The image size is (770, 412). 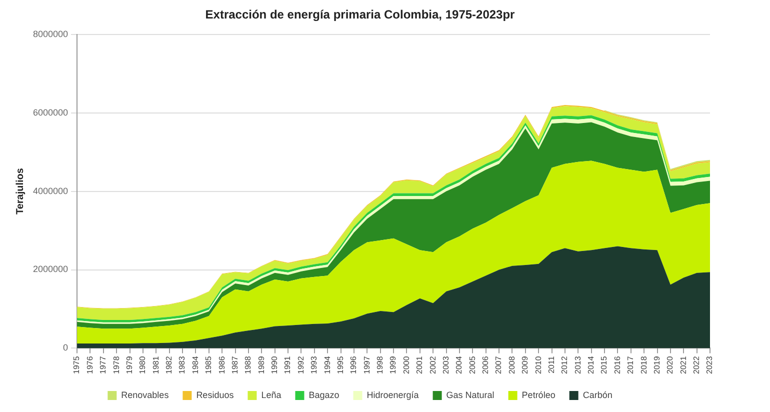 I want to click on y-tick-label: 2000000, so click(x=50, y=269).